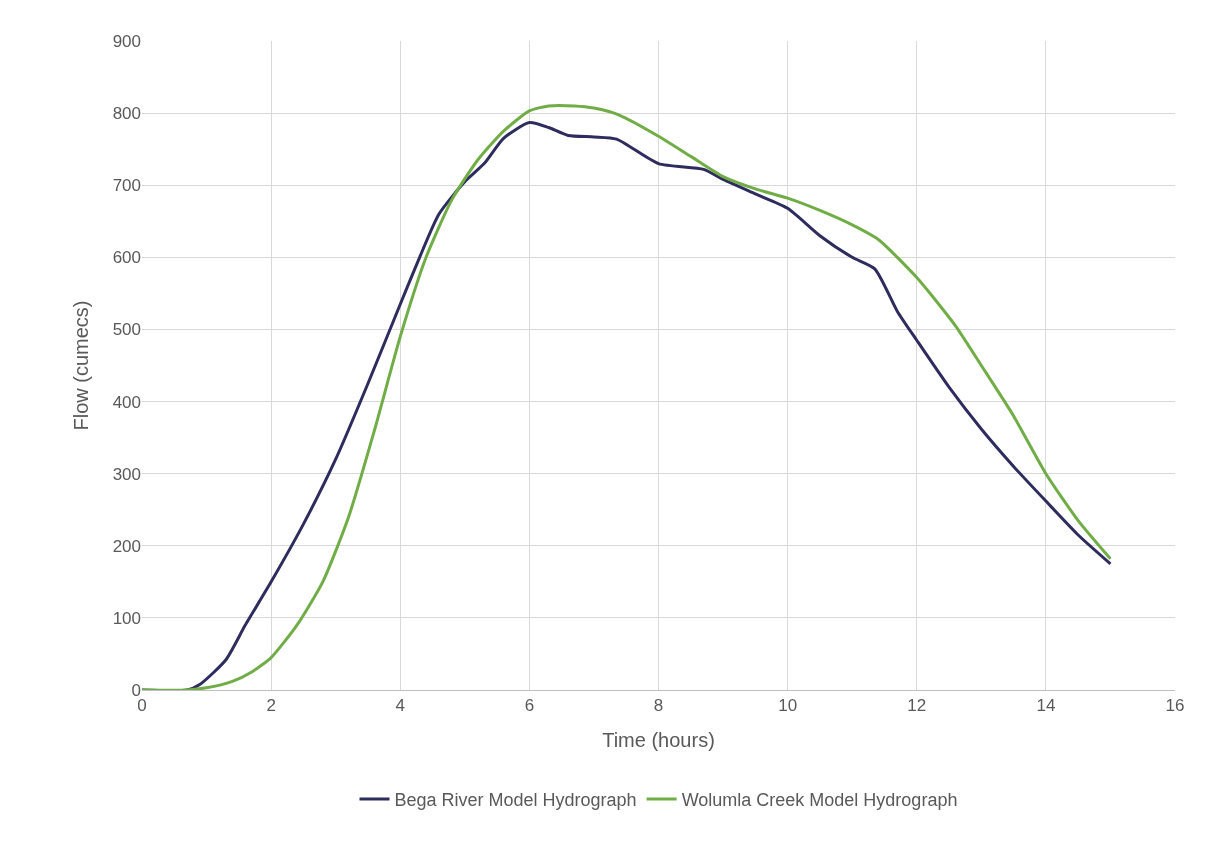 This screenshot has height=862, width=1216. Describe the element at coordinates (819, 800) in the screenshot. I see `legend-label: Wolumla Creek Model Hydrograph` at that location.